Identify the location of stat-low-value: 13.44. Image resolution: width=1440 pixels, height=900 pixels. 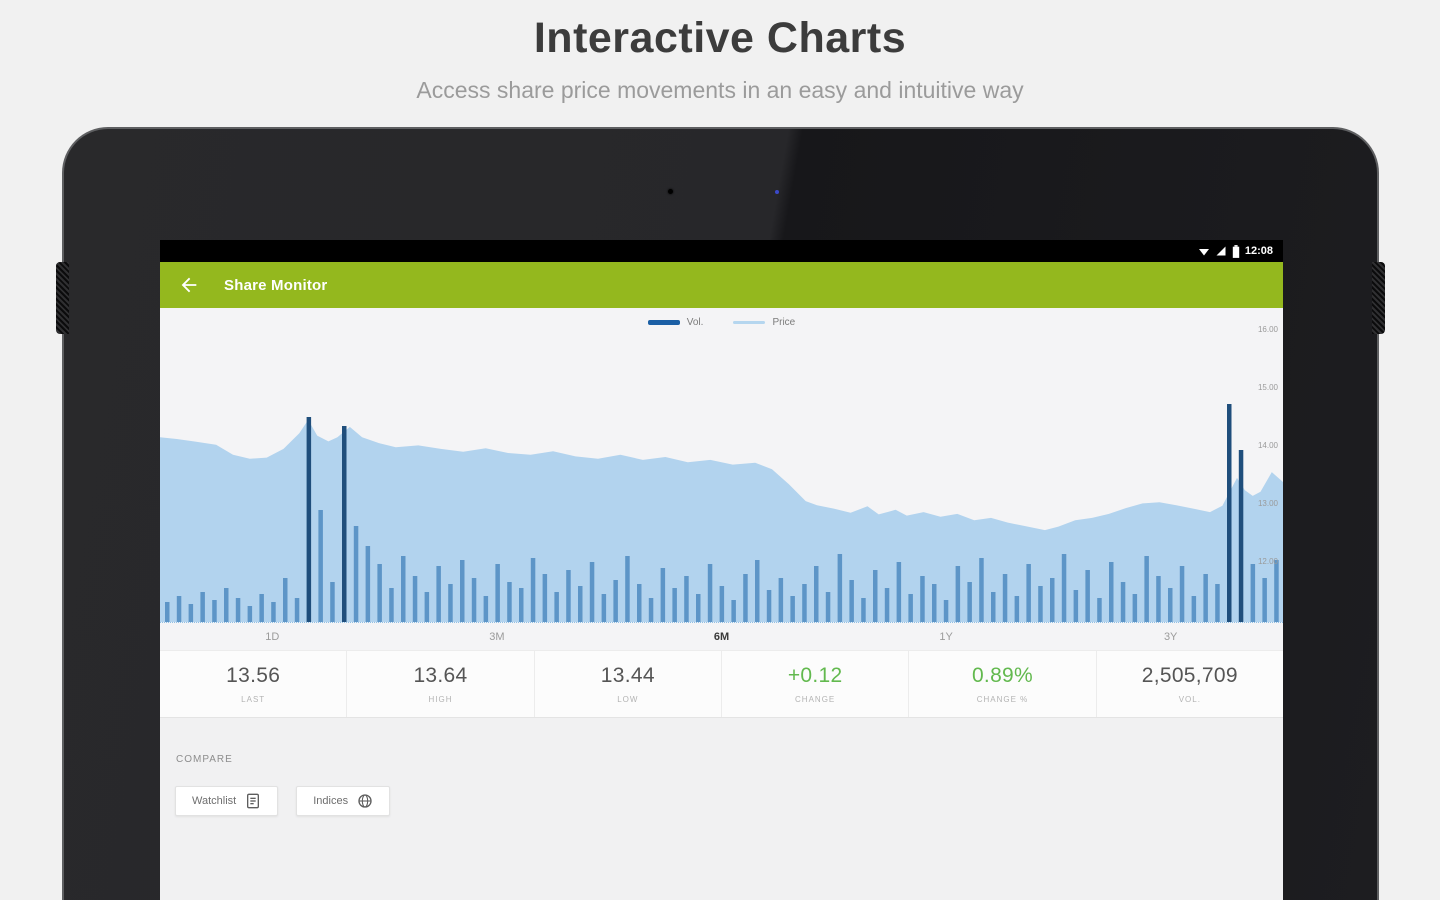
(627, 675).